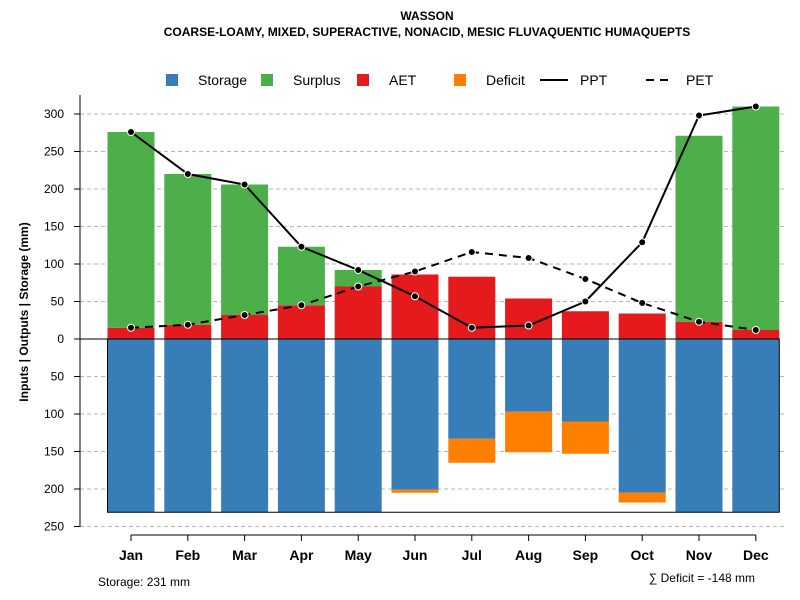 Image resolution: width=800 pixels, height=600 pixels. Describe the element at coordinates (415, 555) in the screenshot. I see `x-tick-label: Jun` at that location.